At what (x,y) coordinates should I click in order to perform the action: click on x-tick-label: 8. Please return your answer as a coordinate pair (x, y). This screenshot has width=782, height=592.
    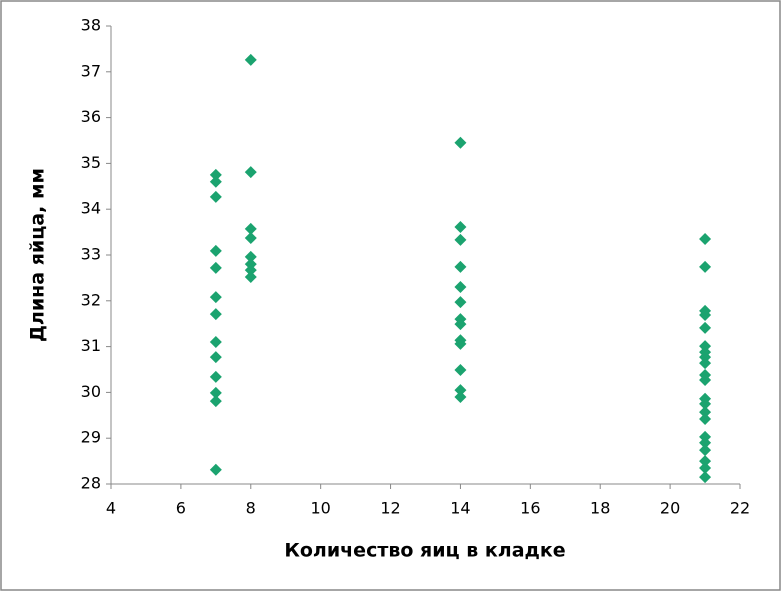
    Looking at the image, I should click on (251, 508).